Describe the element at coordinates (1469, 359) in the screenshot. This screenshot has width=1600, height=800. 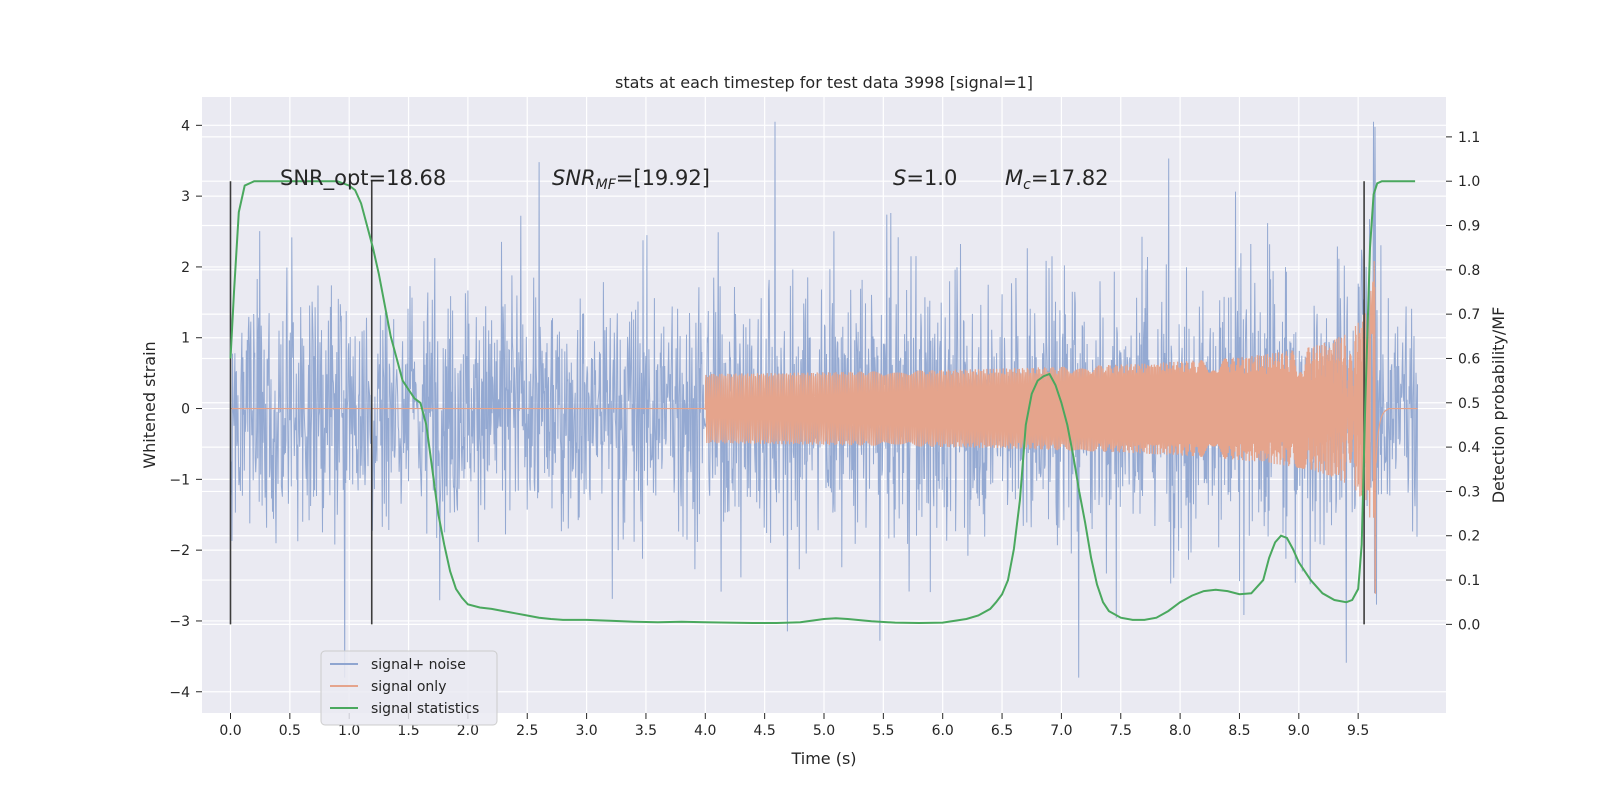
I see `y-tick-label-right: 0.6` at that location.